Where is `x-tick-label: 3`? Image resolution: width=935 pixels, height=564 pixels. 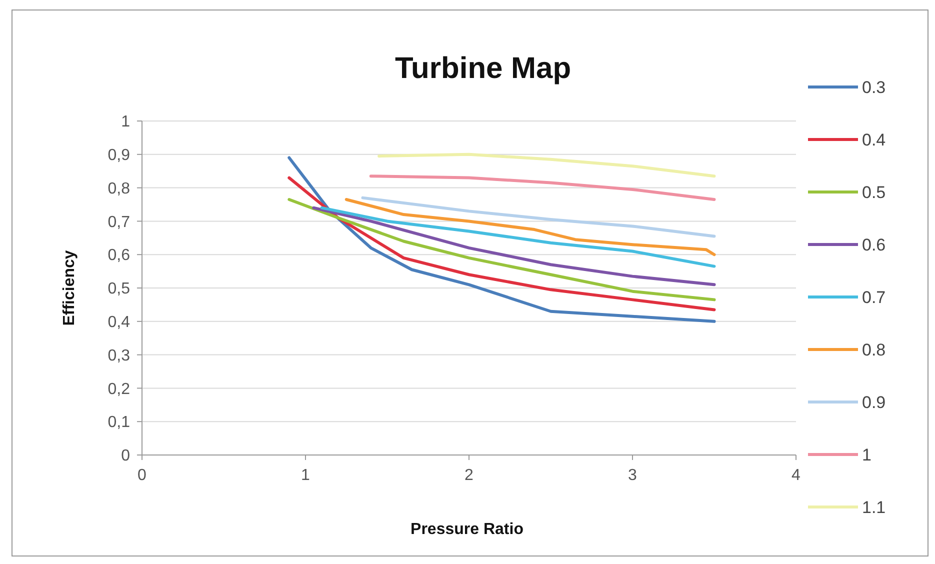 x-tick-label: 3 is located at coordinates (633, 475).